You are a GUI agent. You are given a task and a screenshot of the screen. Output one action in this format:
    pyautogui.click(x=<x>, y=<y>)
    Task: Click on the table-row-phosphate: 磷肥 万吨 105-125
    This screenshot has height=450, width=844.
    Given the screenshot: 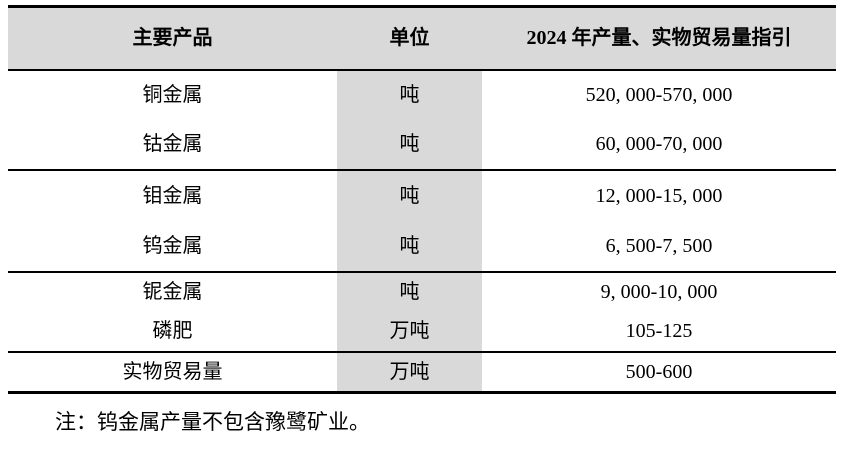 What is the action you would take?
    pyautogui.click(x=422, y=332)
    